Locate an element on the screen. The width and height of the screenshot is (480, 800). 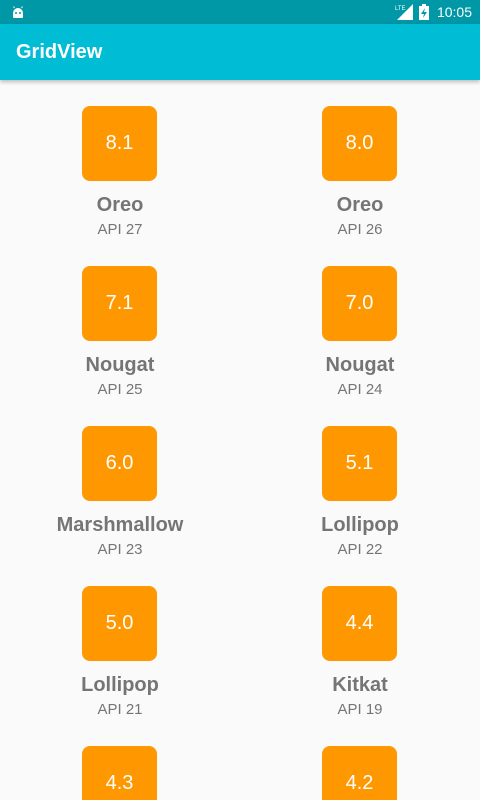
version-tile: 6.0 is located at coordinates (119, 463).